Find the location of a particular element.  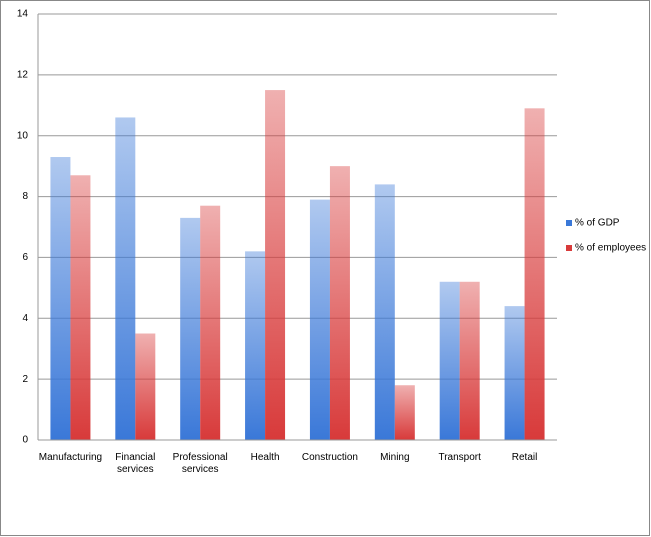

y-tick-label: 8 is located at coordinates (25, 196).